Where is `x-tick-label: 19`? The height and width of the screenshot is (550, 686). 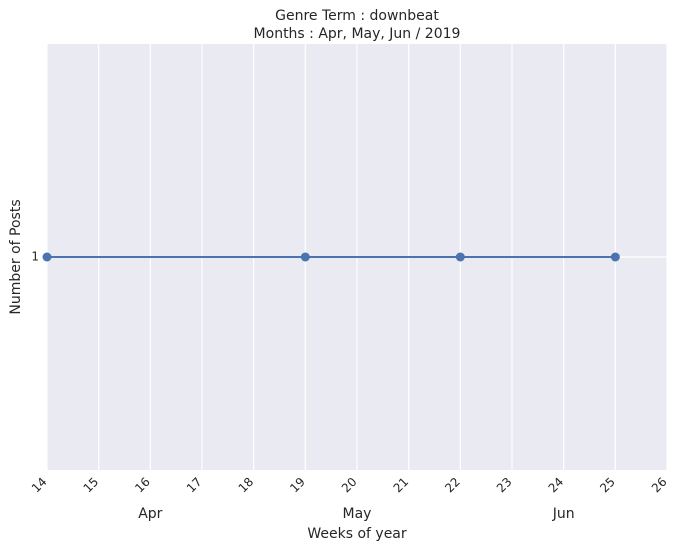
x-tick-label: 19 is located at coordinates (297, 485).